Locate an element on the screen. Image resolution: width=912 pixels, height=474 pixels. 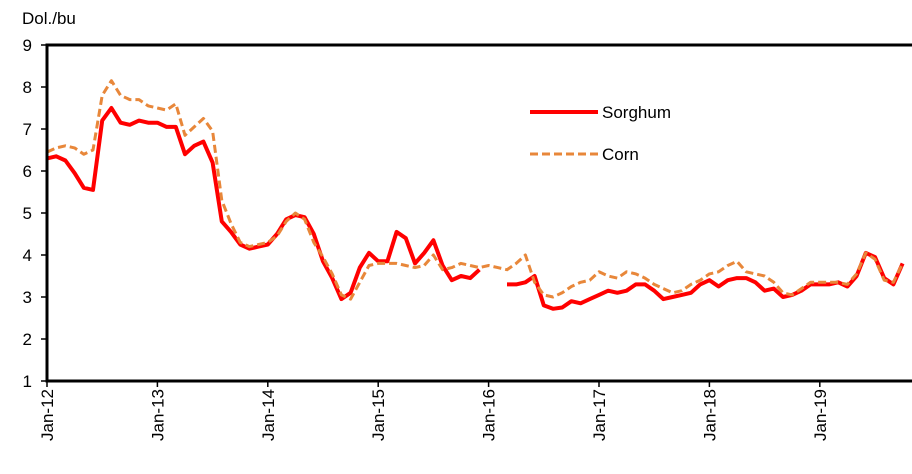
x-tick-label: Jan-17 is located at coordinates (599, 415).